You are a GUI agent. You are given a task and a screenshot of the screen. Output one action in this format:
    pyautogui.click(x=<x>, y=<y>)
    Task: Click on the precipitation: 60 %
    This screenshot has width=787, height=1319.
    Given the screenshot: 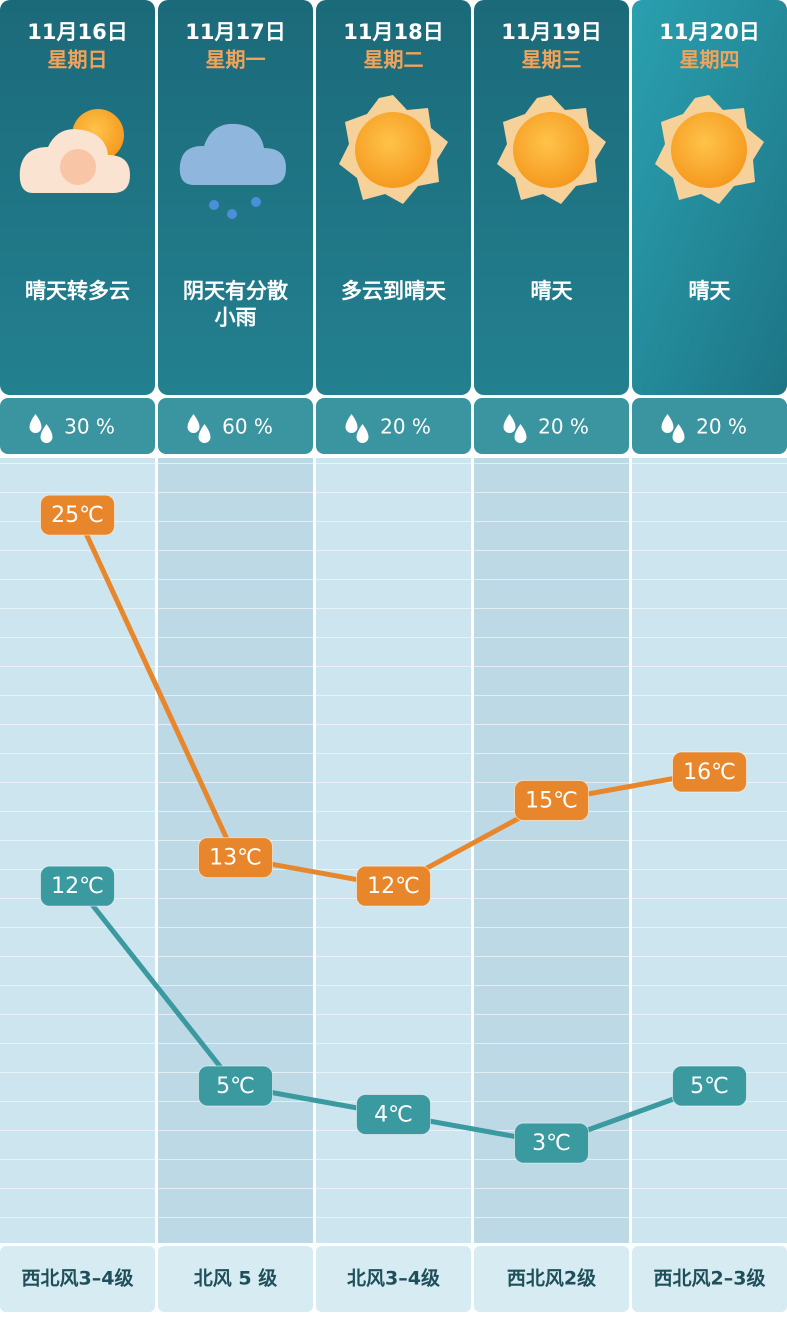 What is the action you would take?
    pyautogui.click(x=247, y=427)
    